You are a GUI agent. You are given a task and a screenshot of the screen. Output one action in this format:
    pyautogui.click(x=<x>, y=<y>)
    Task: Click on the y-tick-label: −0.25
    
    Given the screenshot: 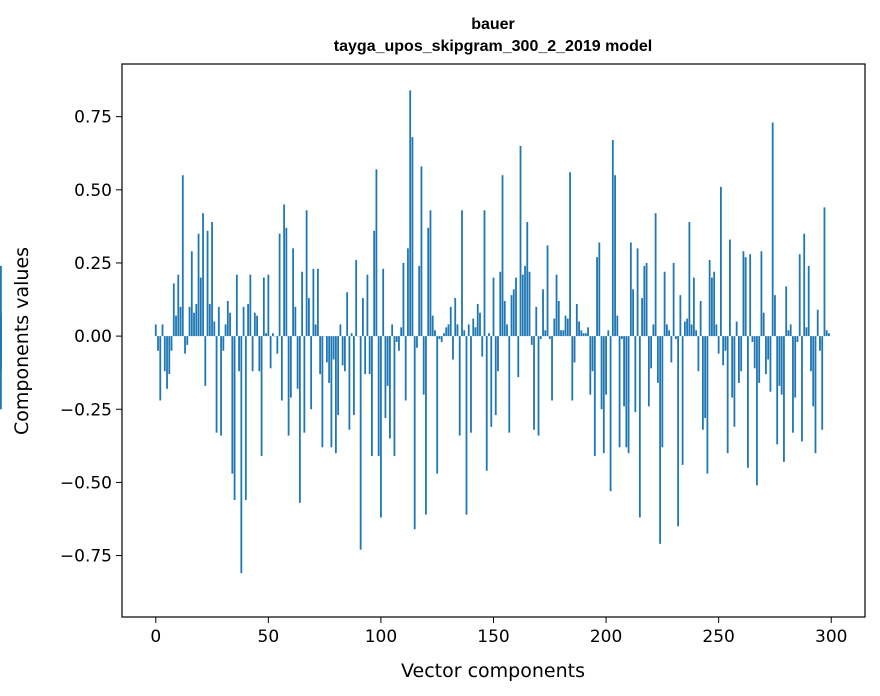 What is the action you would take?
    pyautogui.click(x=86, y=410)
    